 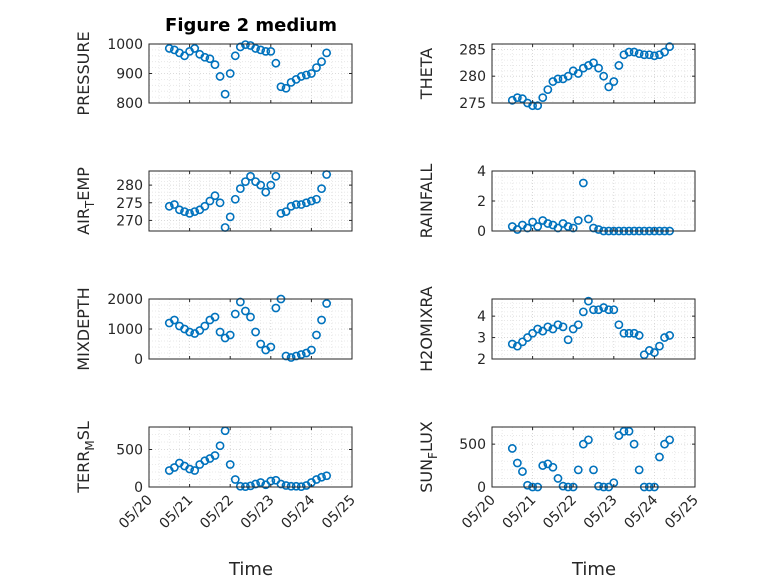 I want to click on y-axis-label: PRESSURE, so click(x=83, y=73).